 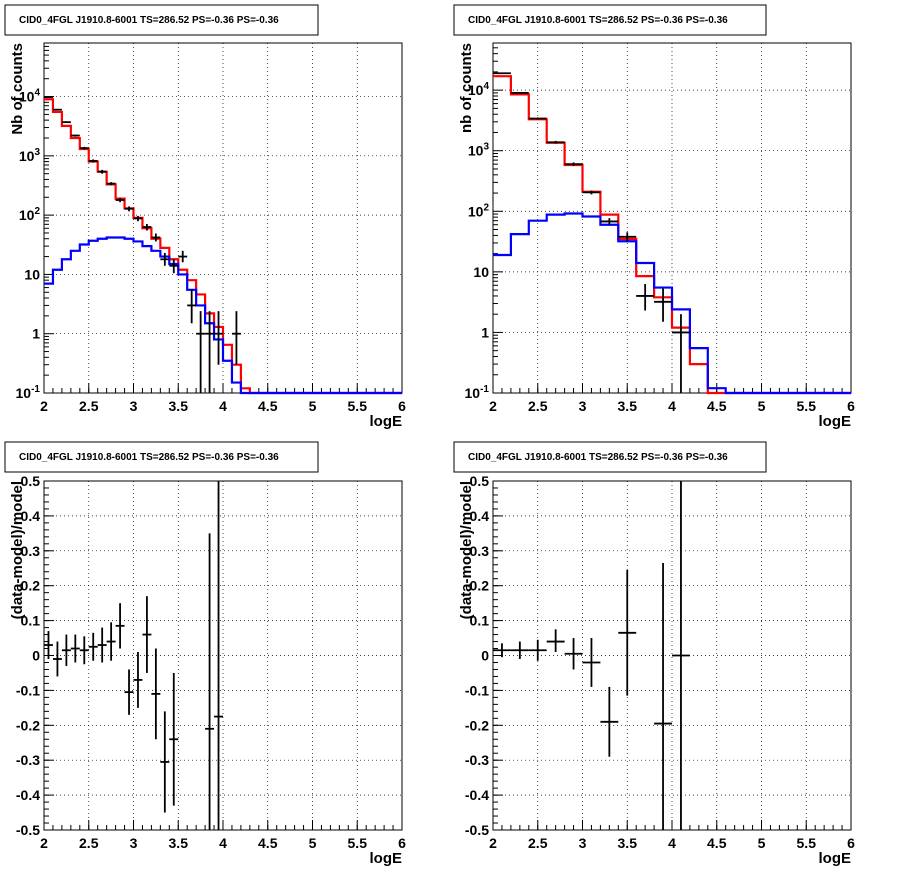 I want to click on y-tick-label: 10³, so click(x=30, y=155).